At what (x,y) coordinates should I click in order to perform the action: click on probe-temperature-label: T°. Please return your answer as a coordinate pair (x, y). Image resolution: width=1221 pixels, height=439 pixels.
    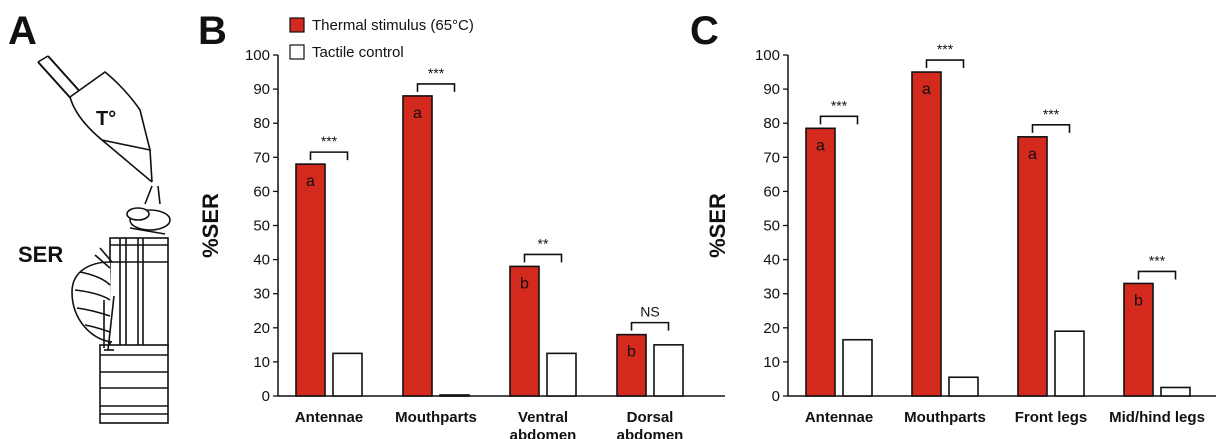
    Looking at the image, I should click on (106, 119).